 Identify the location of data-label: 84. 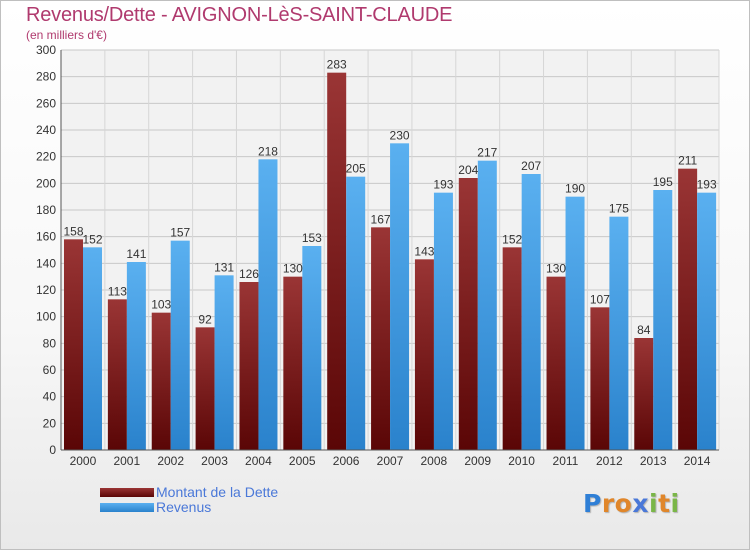
(644, 330).